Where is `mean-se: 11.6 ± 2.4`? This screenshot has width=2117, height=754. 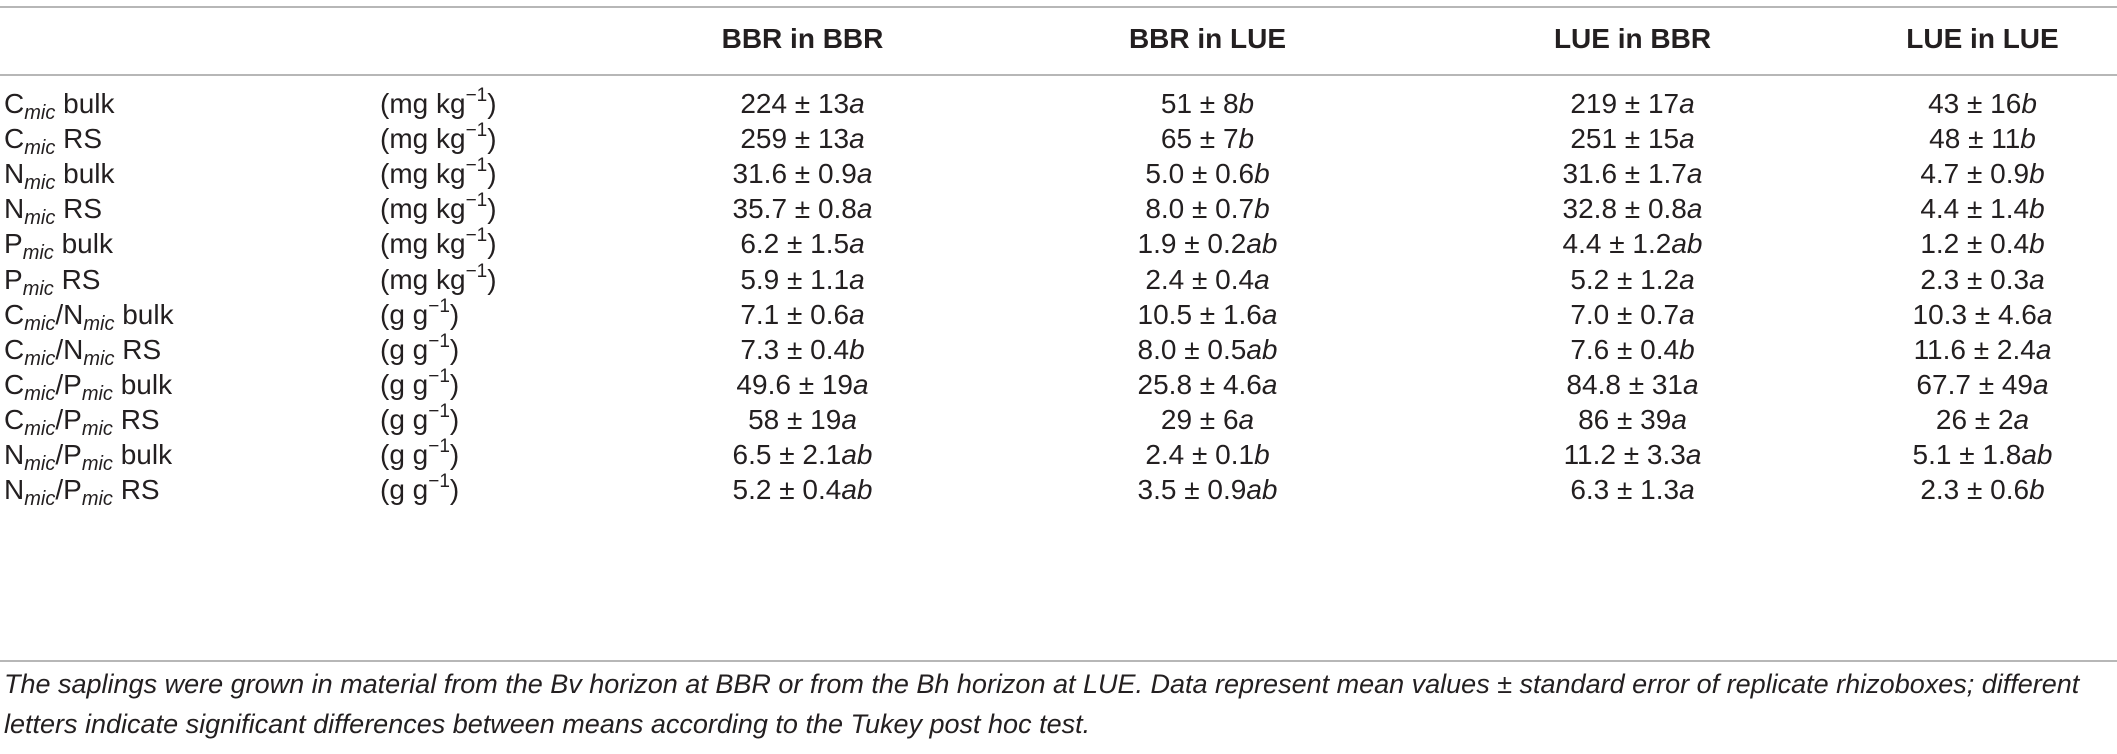
mean-se: 11.6 ± 2.4 is located at coordinates (1974, 349).